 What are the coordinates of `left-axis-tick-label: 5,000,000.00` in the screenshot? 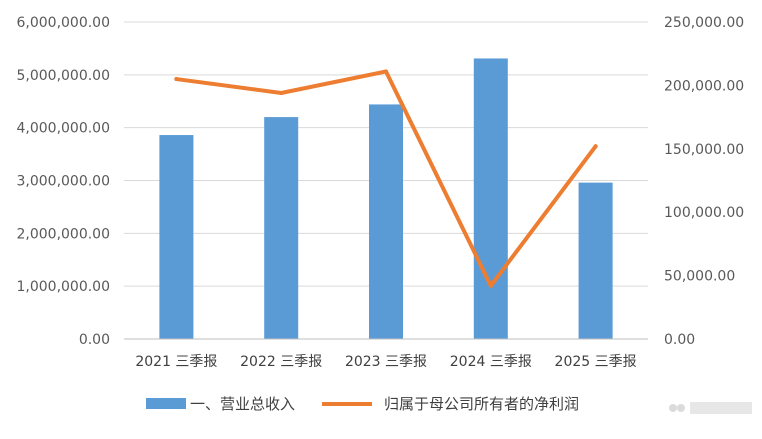 It's located at (63, 76).